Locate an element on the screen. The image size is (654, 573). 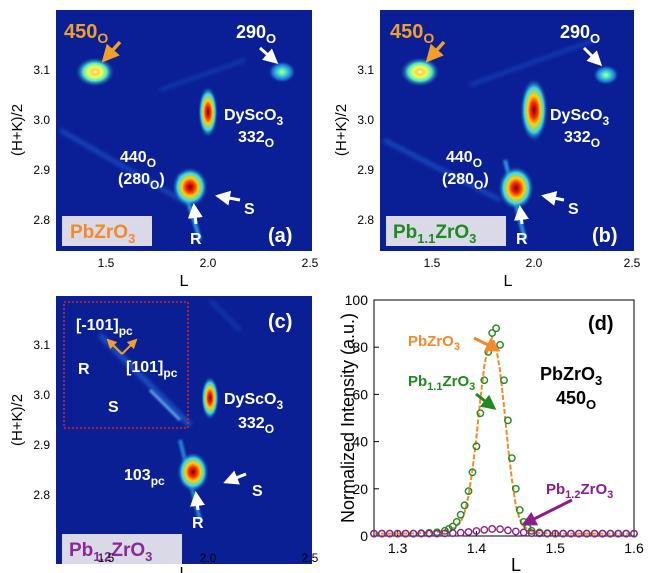
rsm-b-label-dysco: DyScO3 is located at coordinates (579, 117).